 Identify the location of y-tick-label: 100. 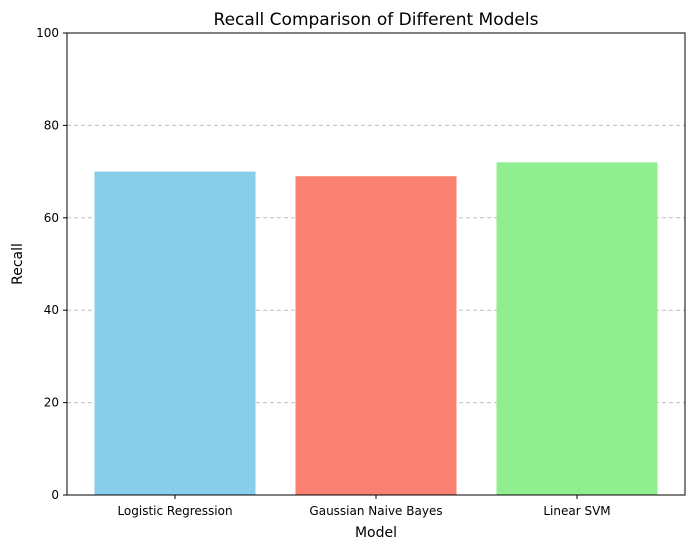
(47, 33).